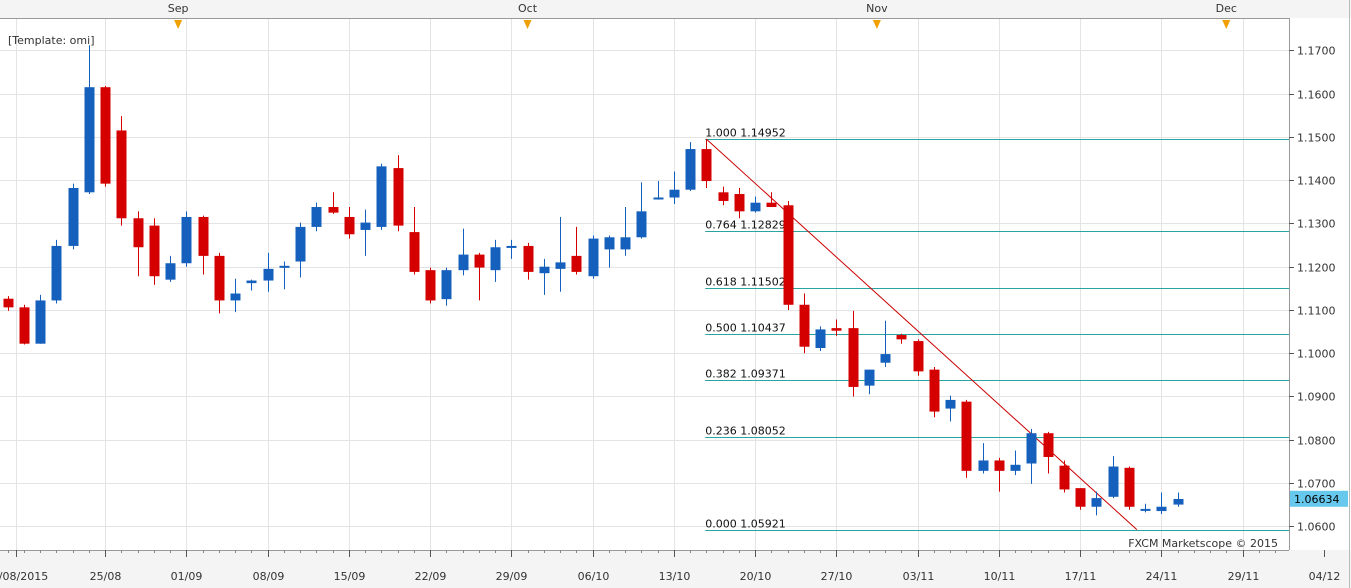  Describe the element at coordinates (675, 576) in the screenshot. I see `x-tick-label: 13/10` at that location.